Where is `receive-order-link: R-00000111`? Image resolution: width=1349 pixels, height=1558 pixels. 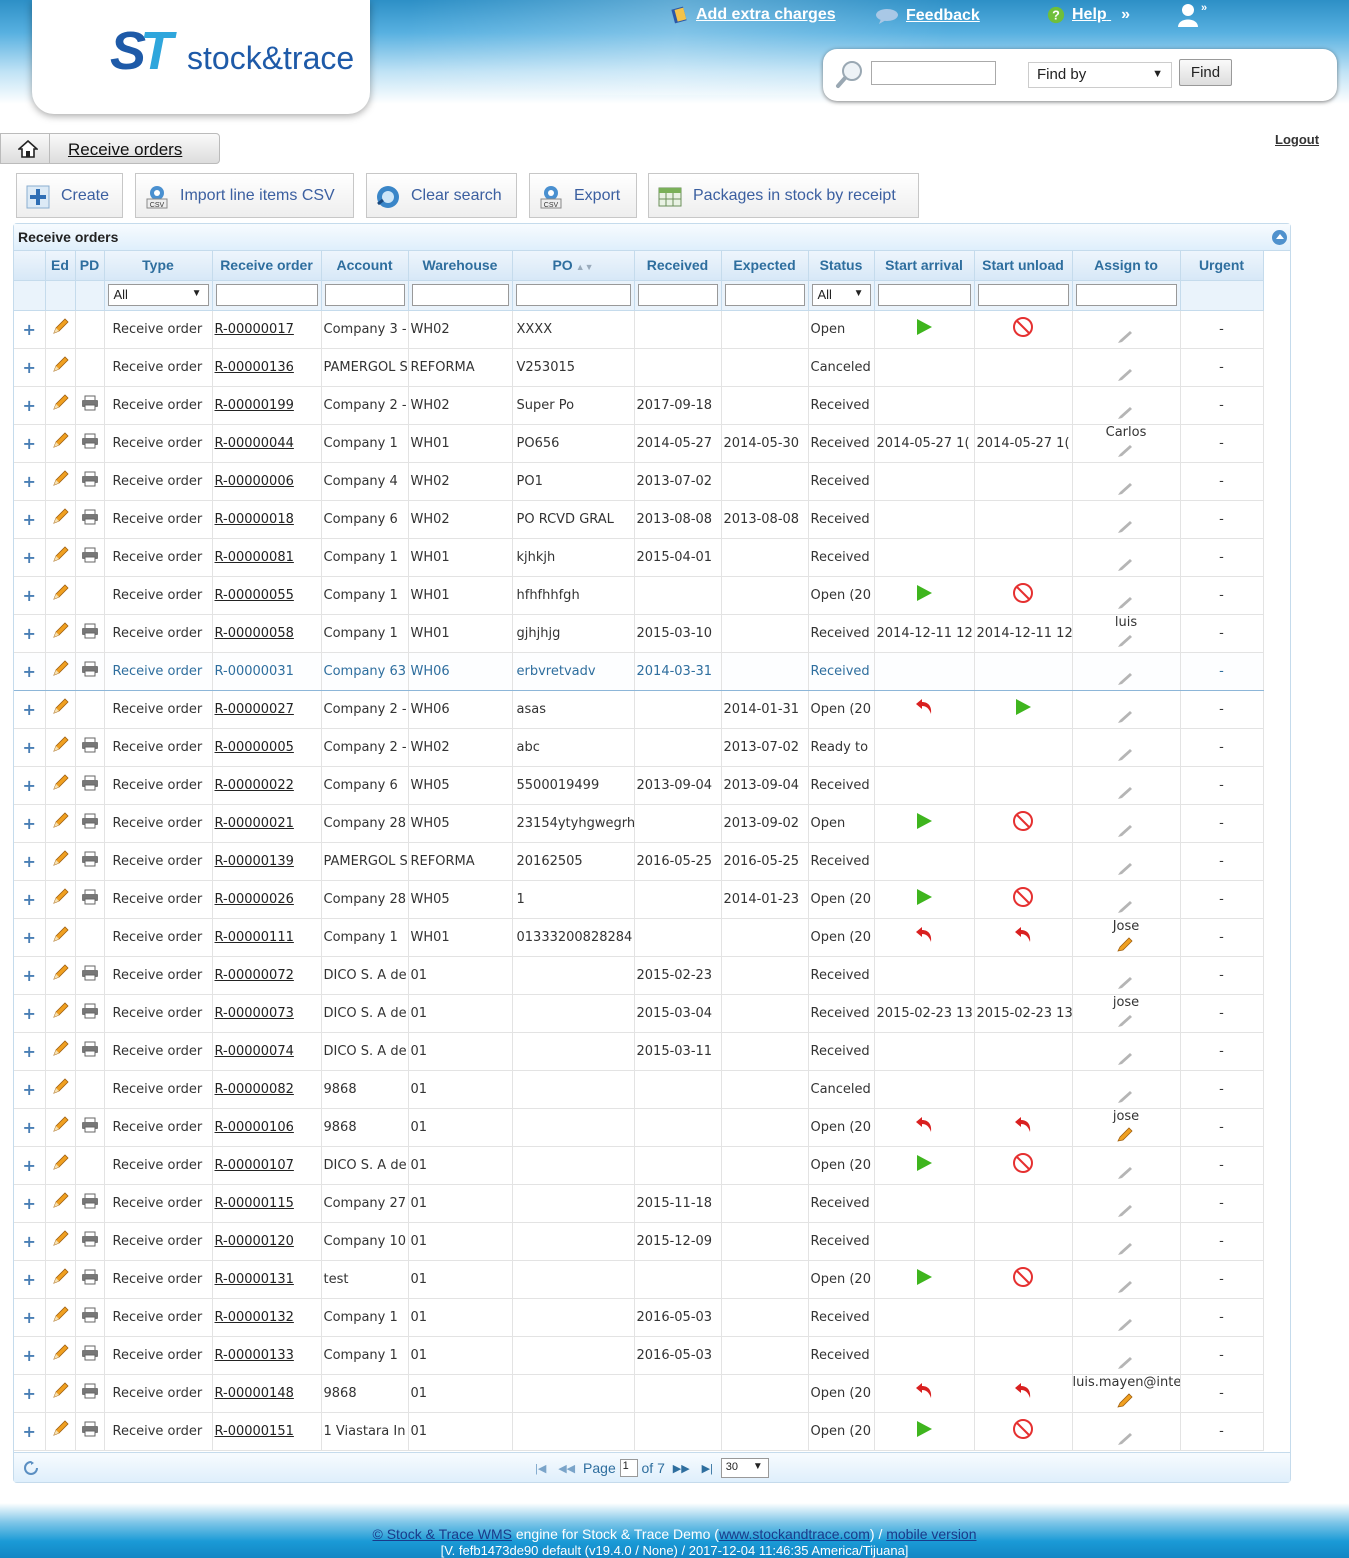
receive-order-link: R-00000111 is located at coordinates (254, 937).